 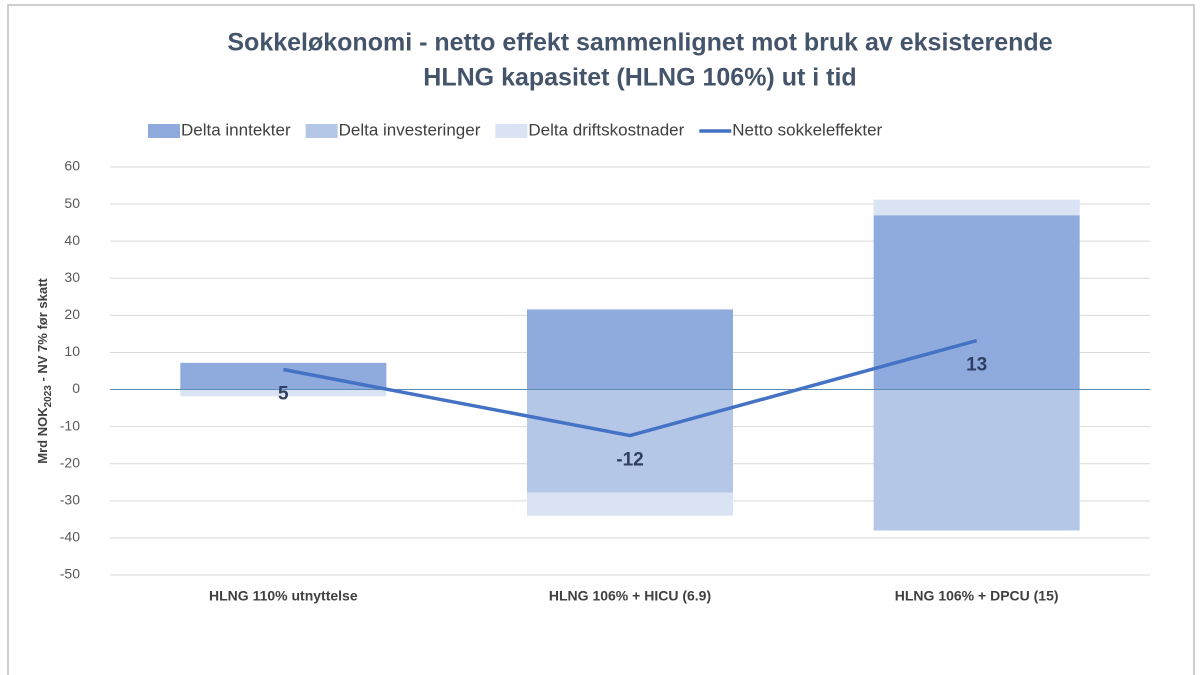 What do you see at coordinates (976, 365) in the screenshot?
I see `data-label: 13` at bounding box center [976, 365].